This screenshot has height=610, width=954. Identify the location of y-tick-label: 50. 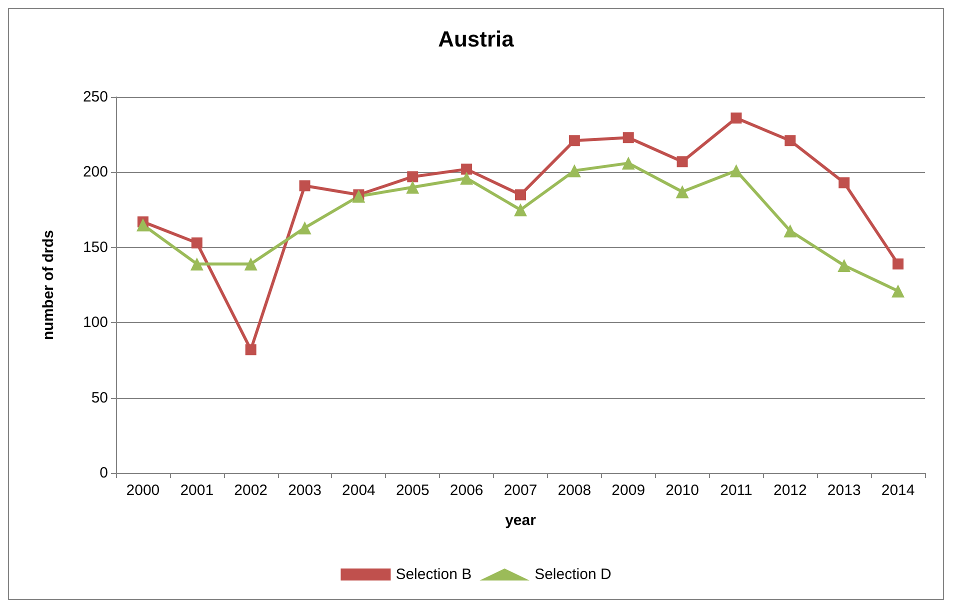
(99, 397).